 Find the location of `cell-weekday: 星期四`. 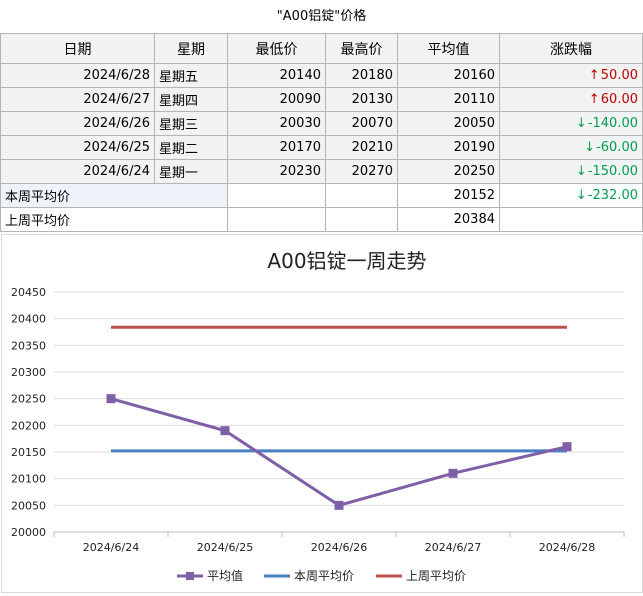

cell-weekday: 星期四 is located at coordinates (191, 99).